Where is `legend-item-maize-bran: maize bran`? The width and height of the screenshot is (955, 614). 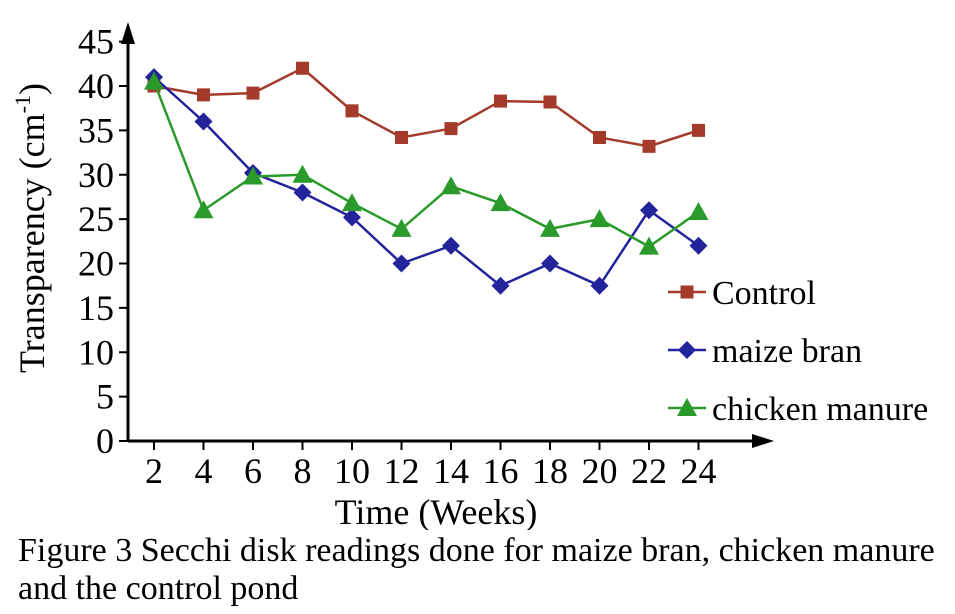 legend-item-maize-bran: maize bran is located at coordinates (765, 351).